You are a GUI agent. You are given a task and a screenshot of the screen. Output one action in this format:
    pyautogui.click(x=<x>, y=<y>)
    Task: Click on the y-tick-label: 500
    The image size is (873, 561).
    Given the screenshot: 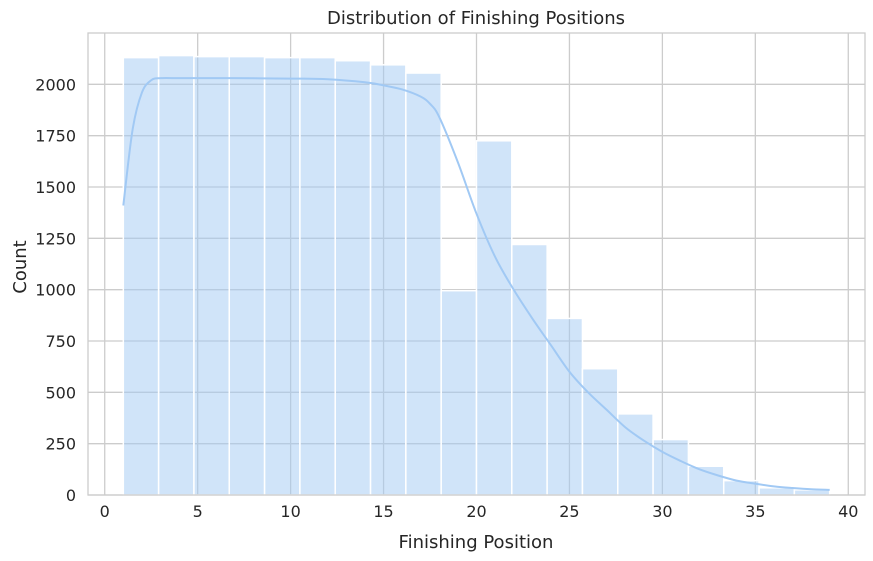 What is the action you would take?
    pyautogui.click(x=60, y=392)
    